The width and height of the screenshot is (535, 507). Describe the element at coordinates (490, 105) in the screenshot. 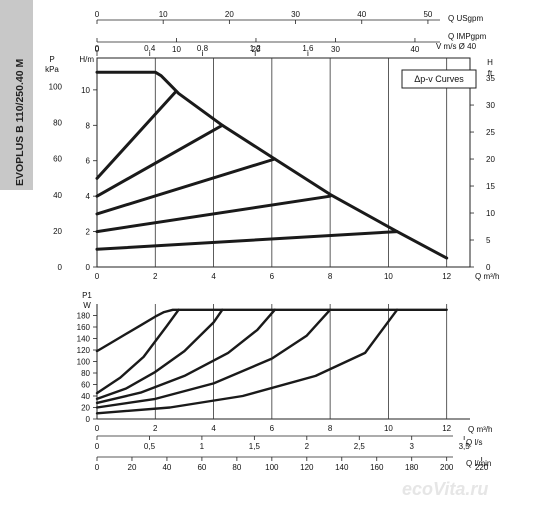

I see `feet-tick-label: 30` at that location.